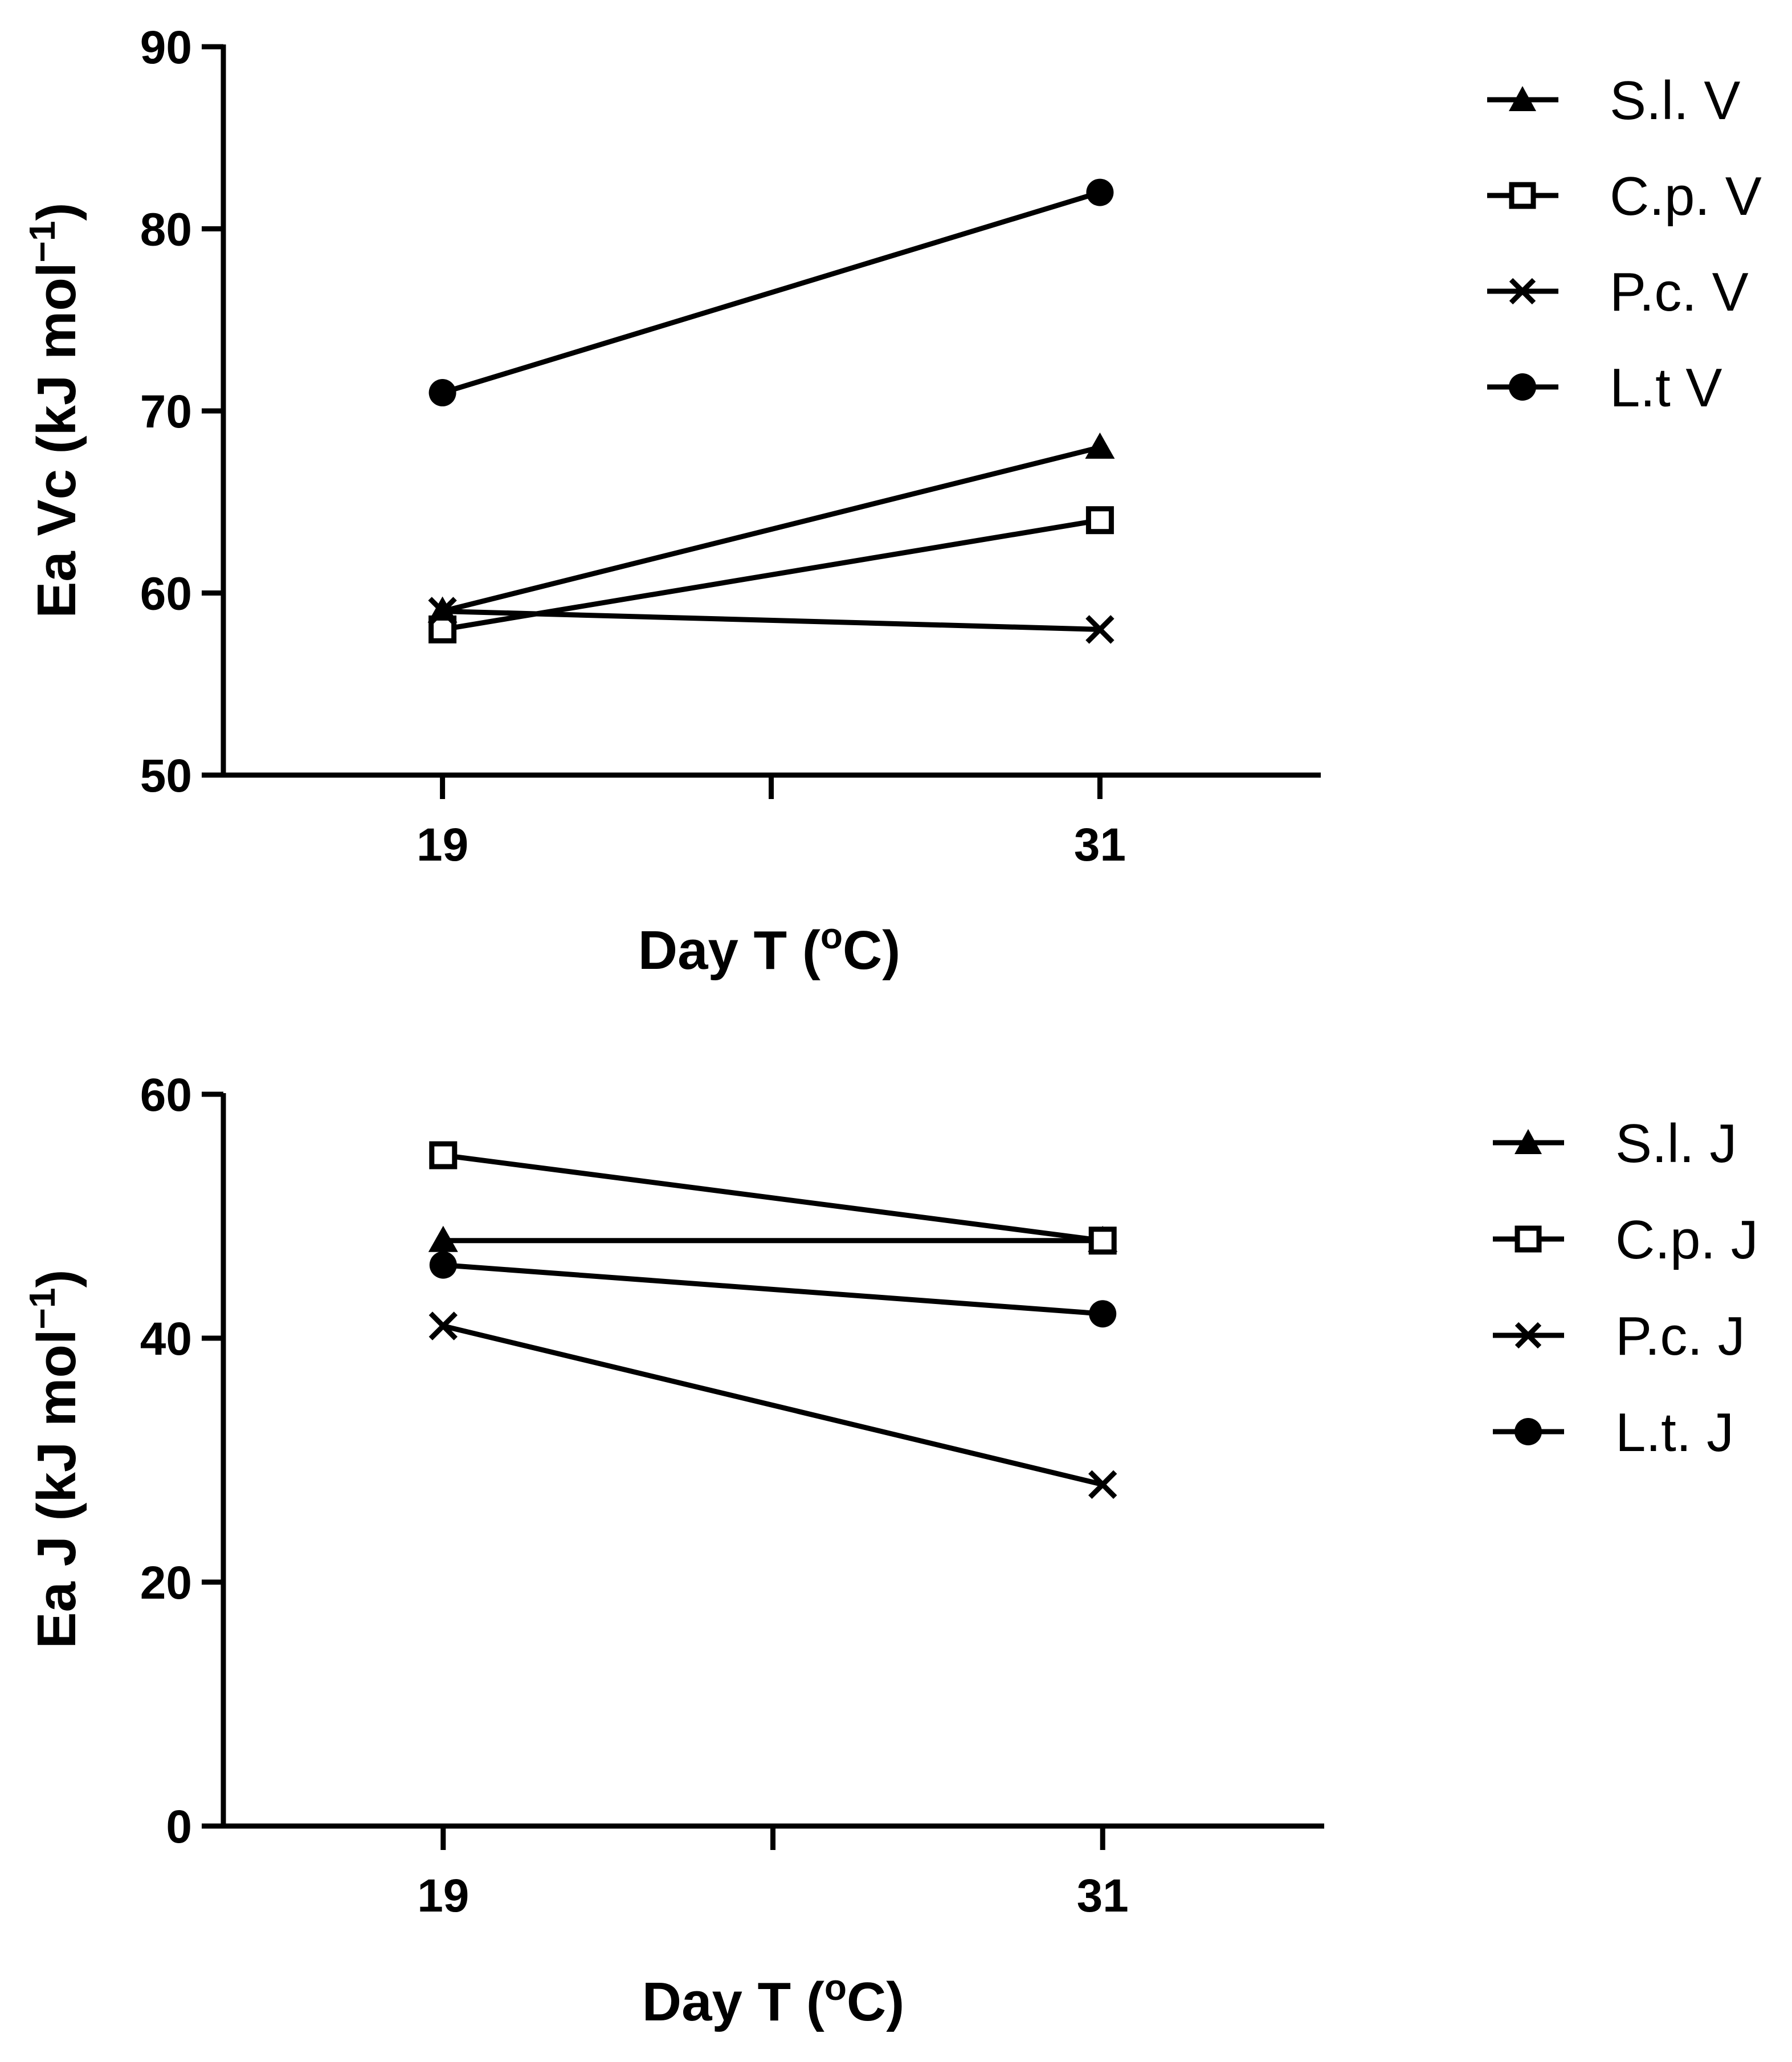  I want to click on y-tick-label: 0, so click(179, 1827).